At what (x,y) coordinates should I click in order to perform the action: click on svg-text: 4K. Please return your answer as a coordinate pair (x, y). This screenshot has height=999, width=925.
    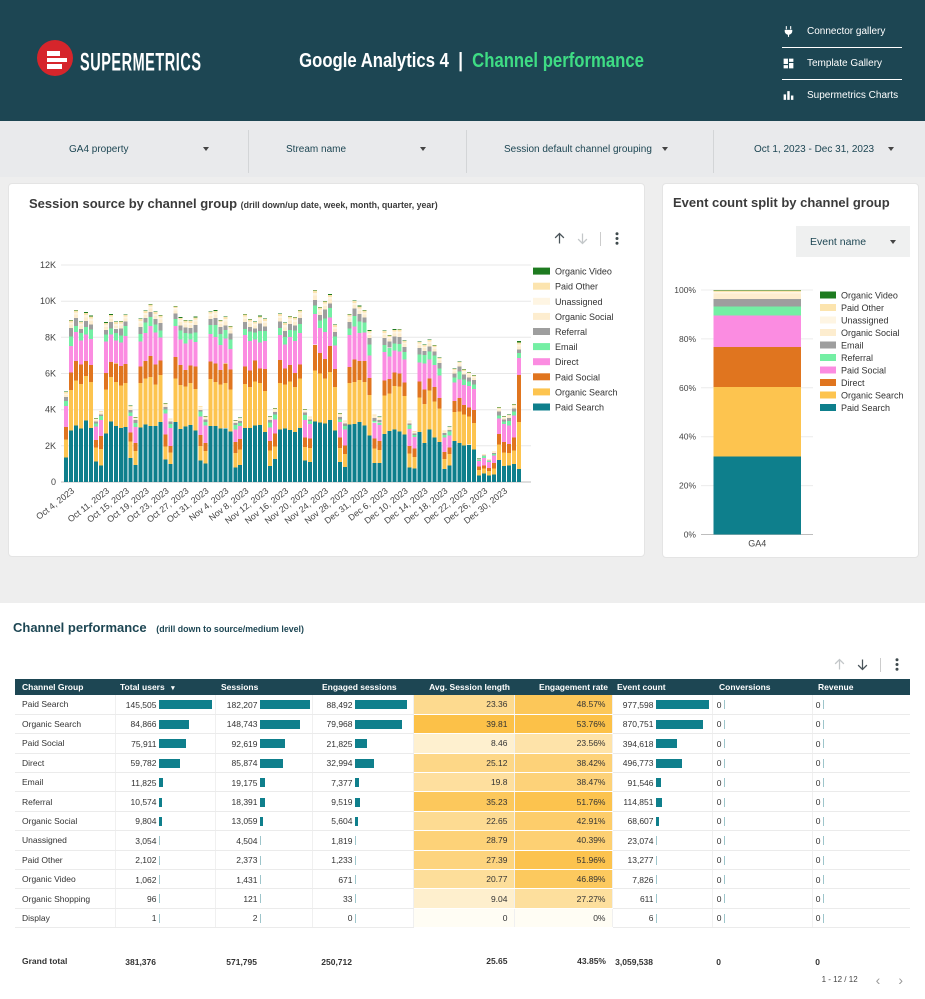
    Looking at the image, I should click on (50, 410).